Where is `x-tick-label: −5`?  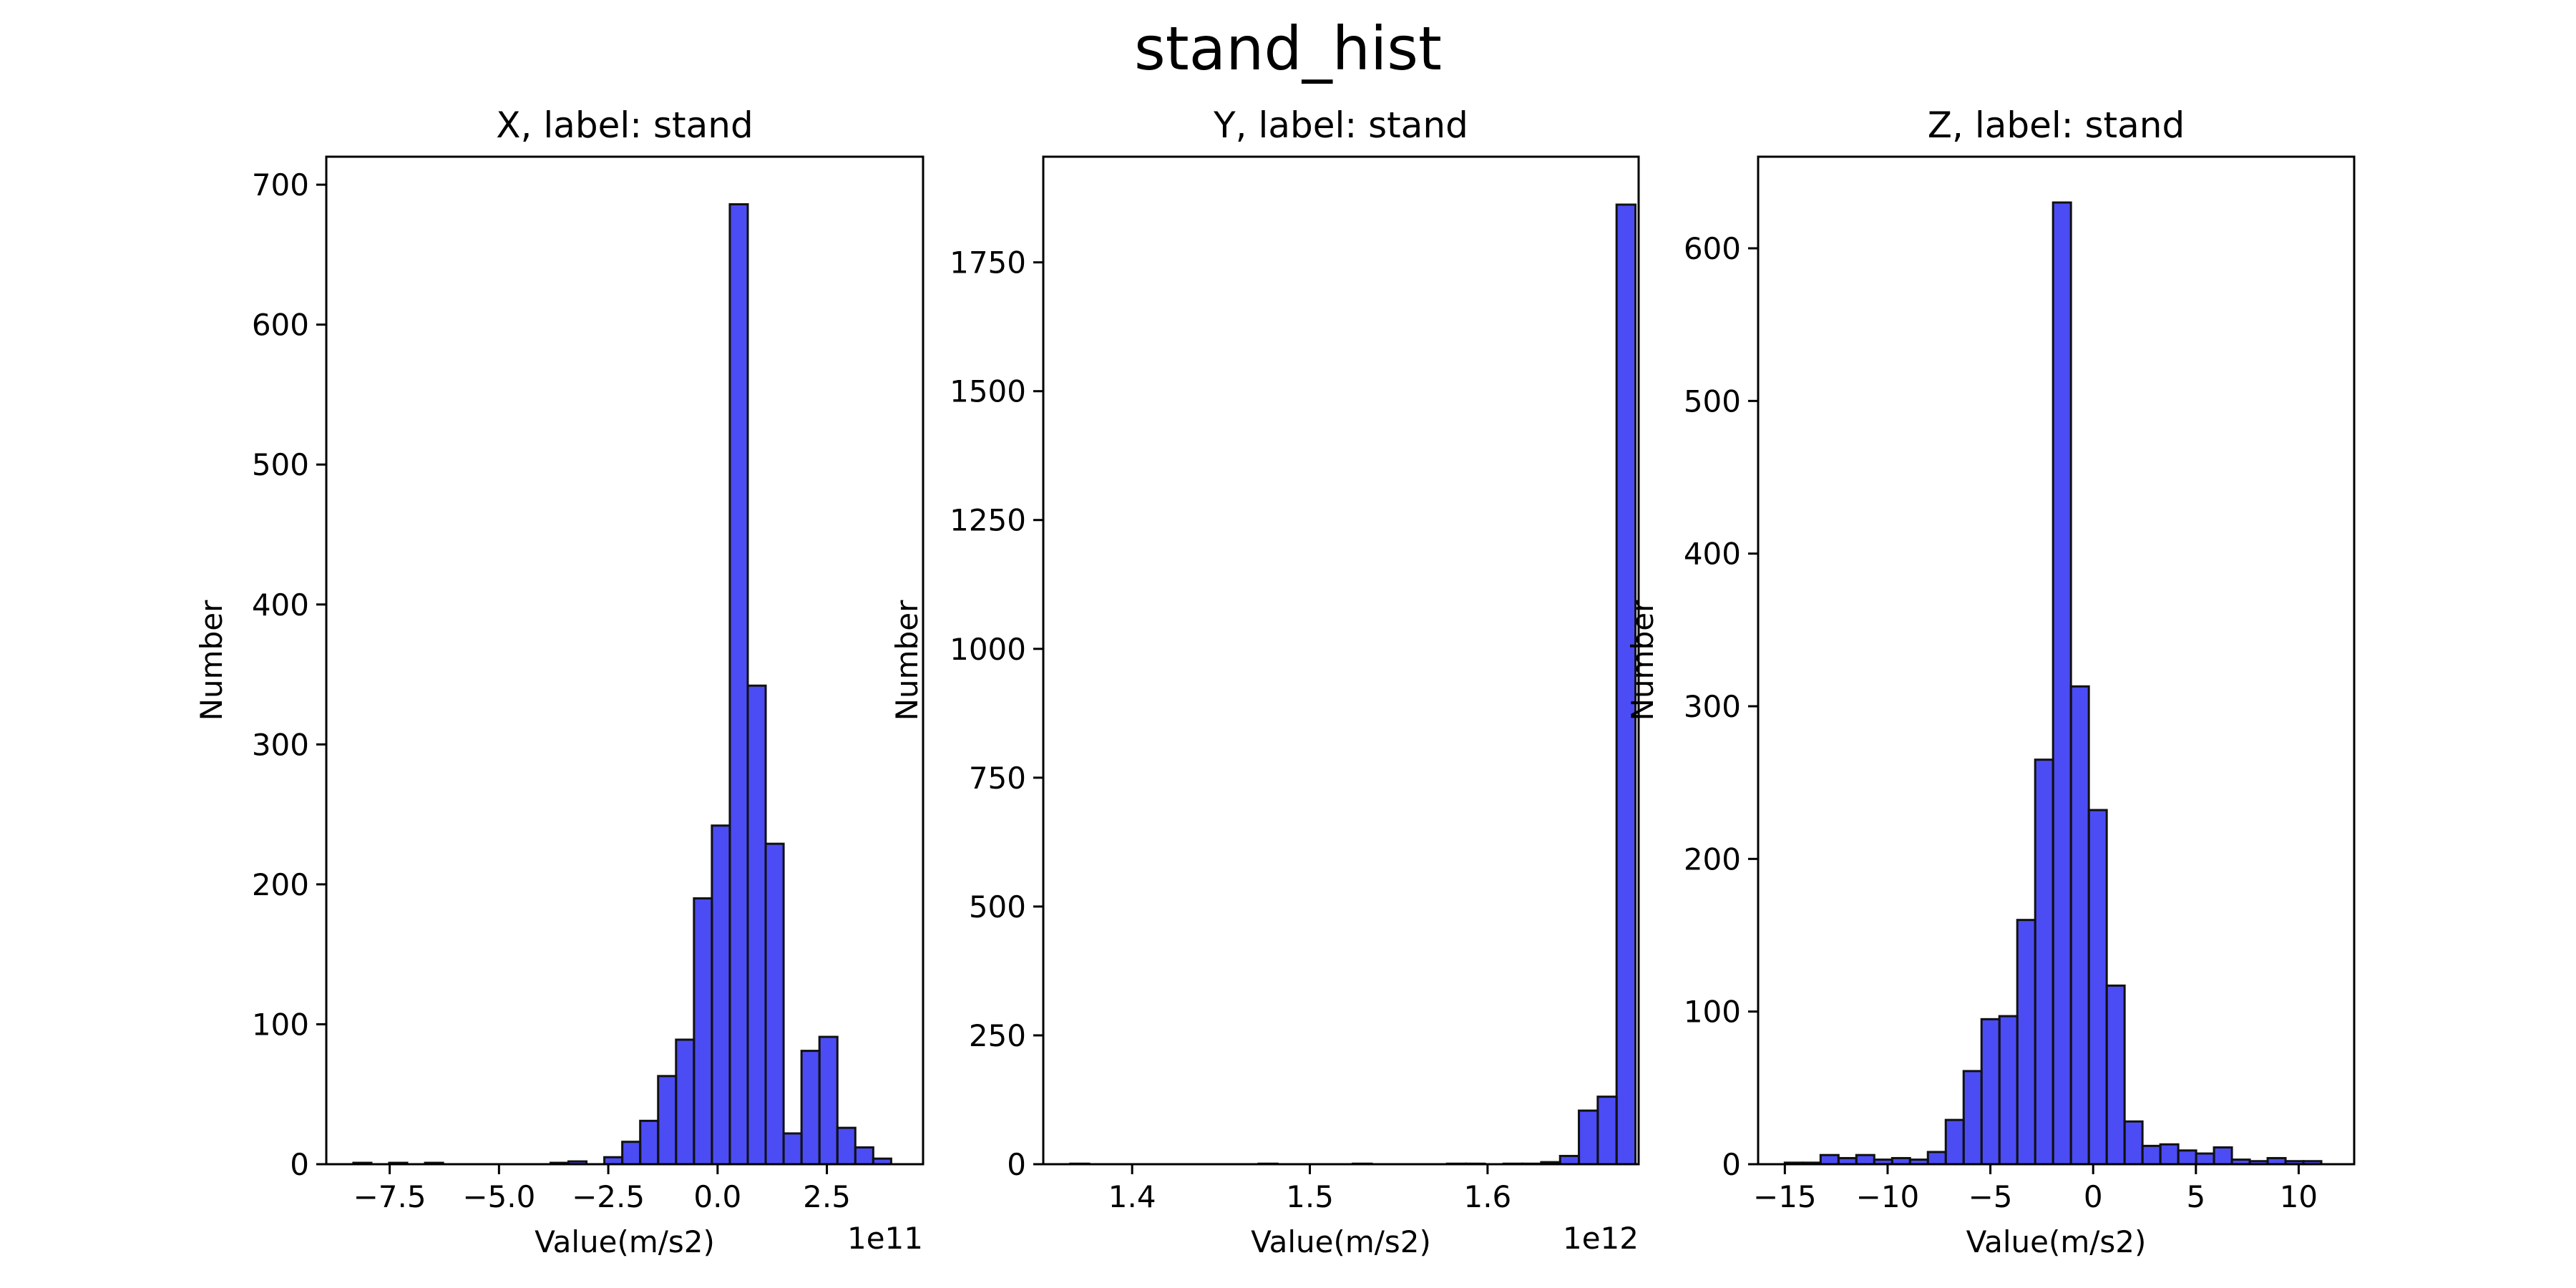
x-tick-label: −5 is located at coordinates (1990, 1196).